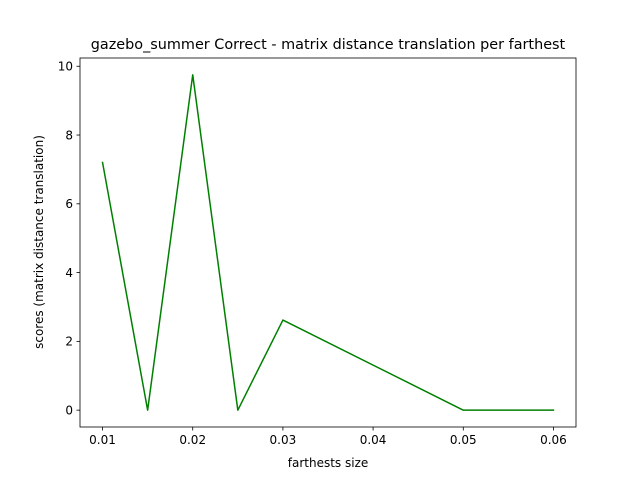 The image size is (640, 480). Describe the element at coordinates (463, 440) in the screenshot. I see `x-tick-label: 0.05` at that location.